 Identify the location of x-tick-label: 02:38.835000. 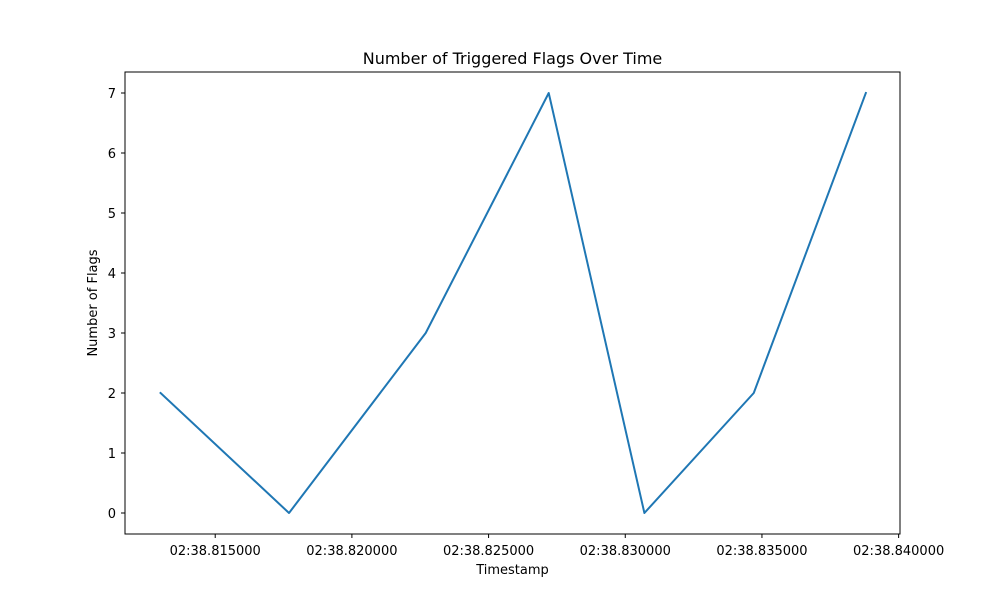
(761, 551).